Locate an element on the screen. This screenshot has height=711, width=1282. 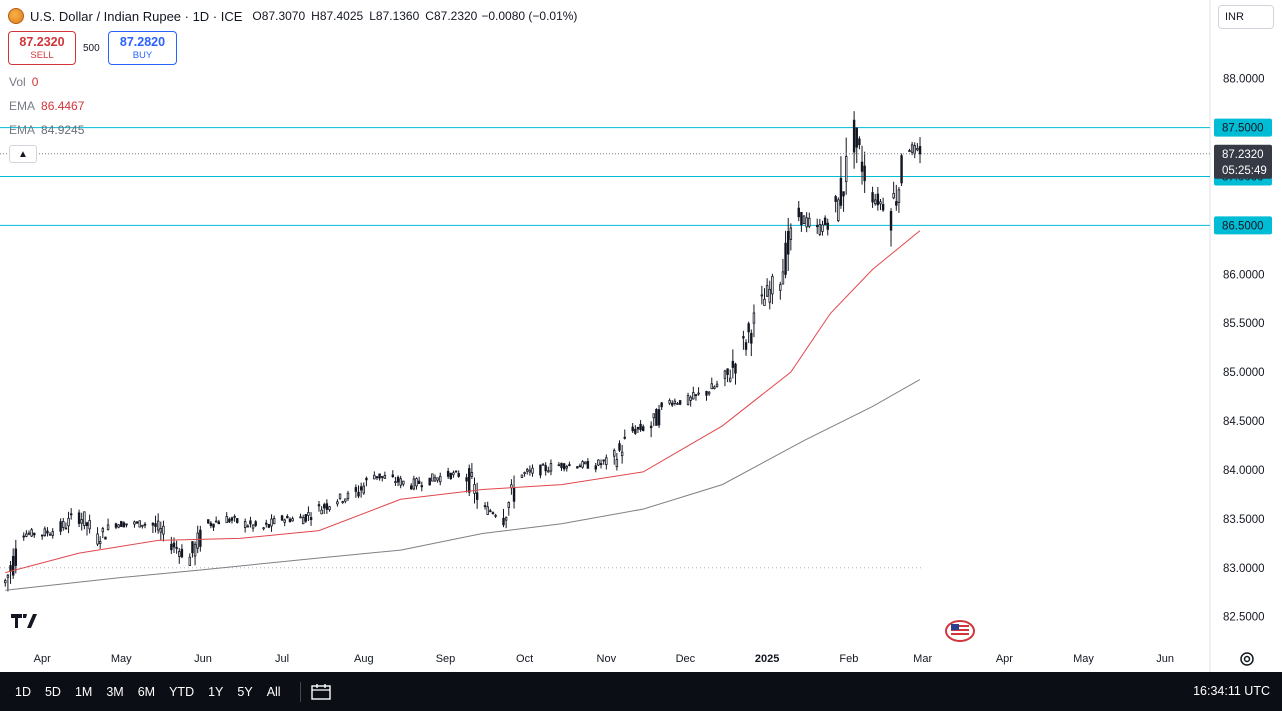
range-button-1m: 1M is located at coordinates (83, 691).